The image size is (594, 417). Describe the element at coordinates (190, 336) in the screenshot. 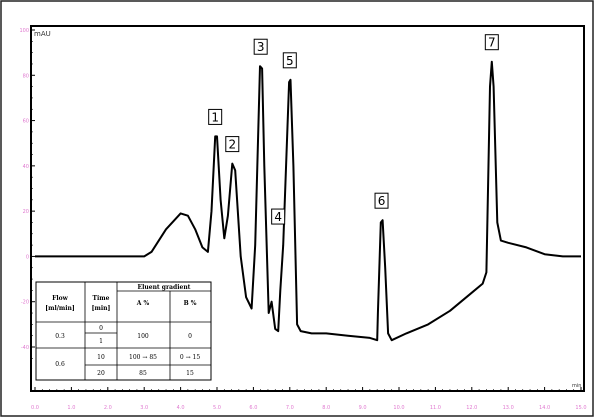

I see `table-cell-b: 0` at that location.